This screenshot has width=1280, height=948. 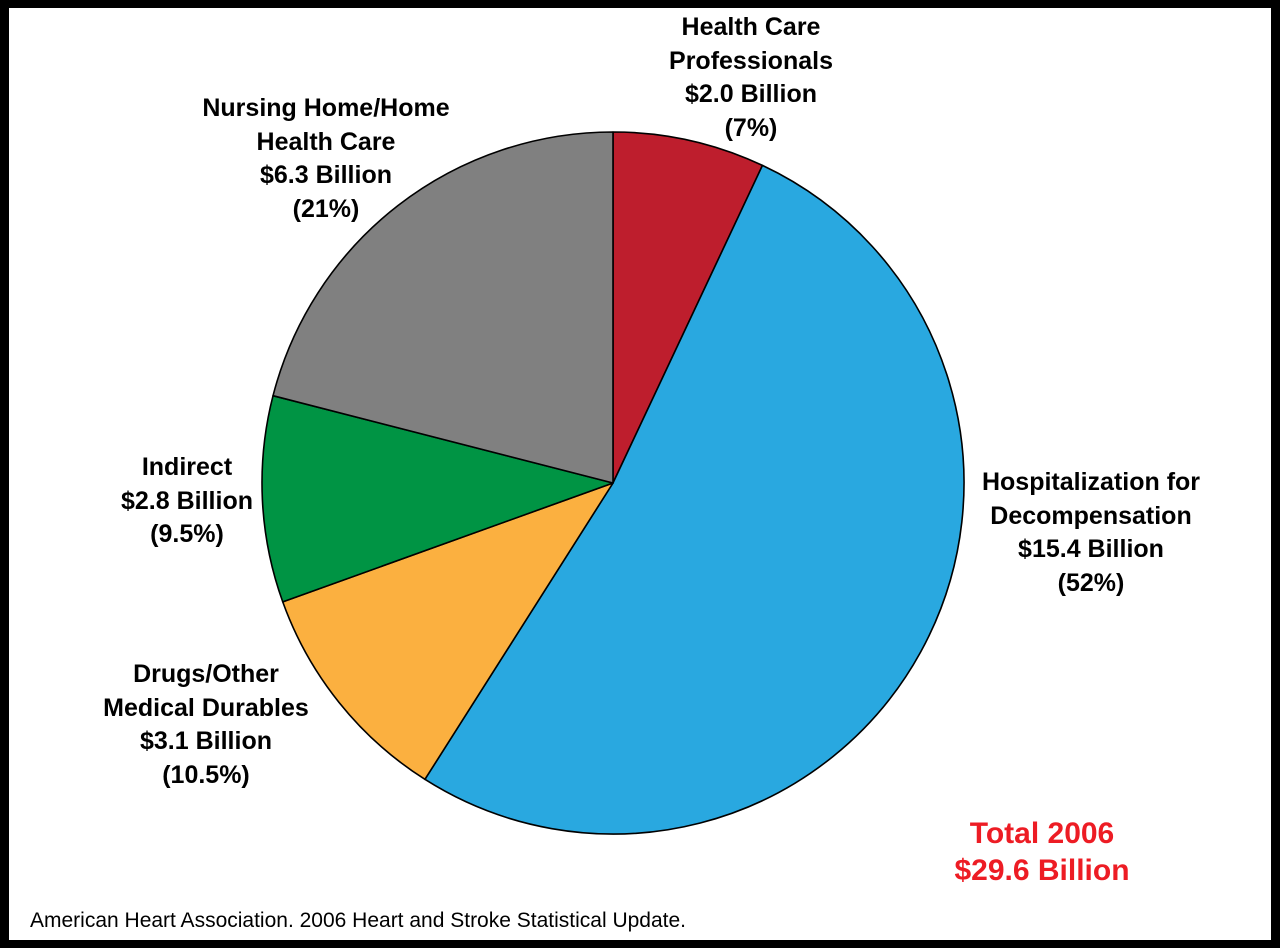 I want to click on pie-slice-hcp, so click(x=688, y=307).